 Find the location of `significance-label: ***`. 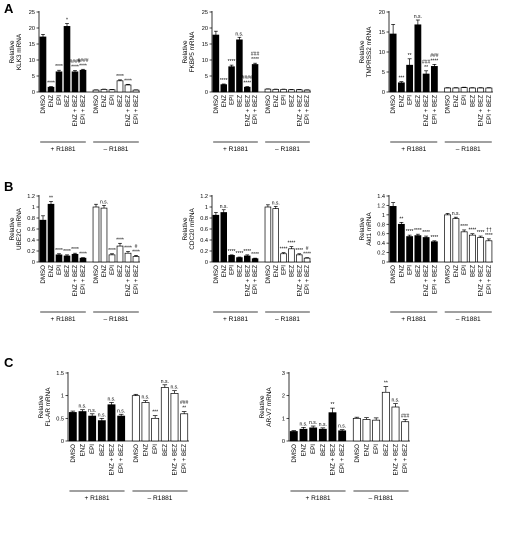

significance-label: *** is located at coordinates (155, 413).